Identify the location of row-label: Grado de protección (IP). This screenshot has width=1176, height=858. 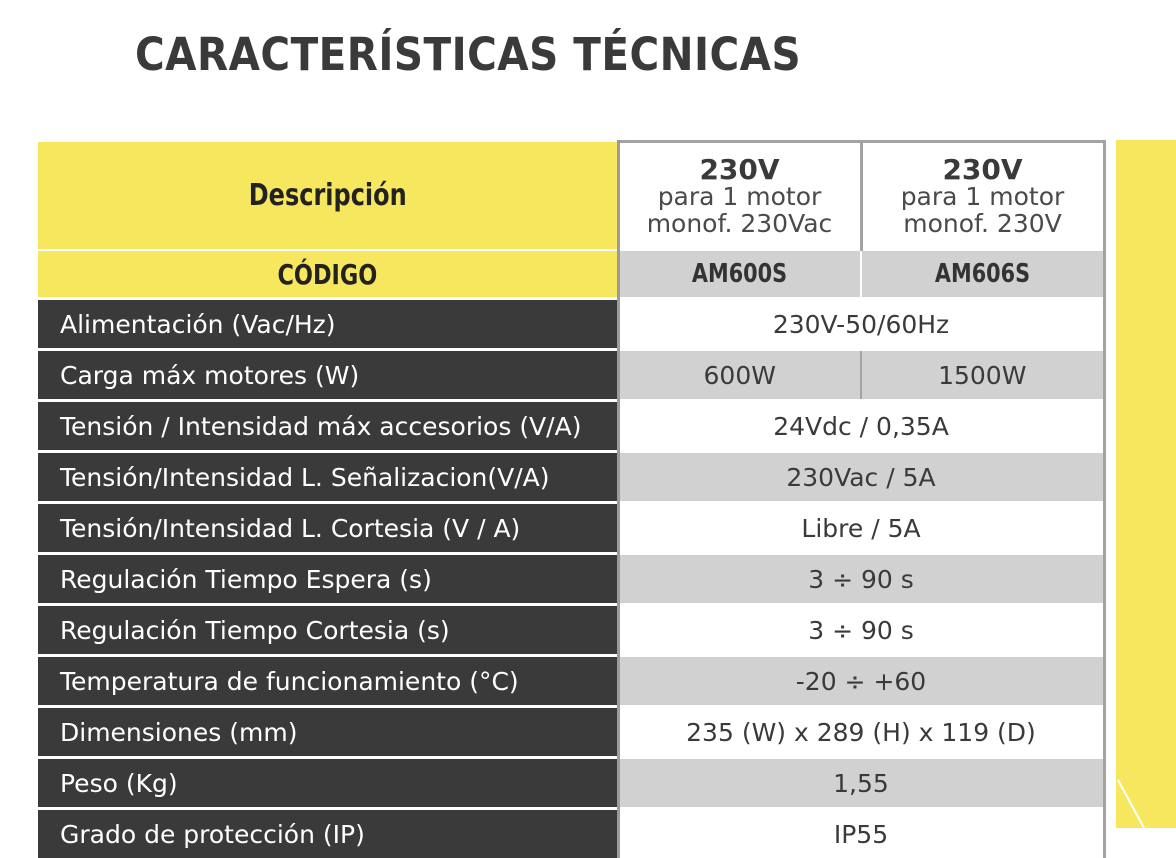
(328, 833).